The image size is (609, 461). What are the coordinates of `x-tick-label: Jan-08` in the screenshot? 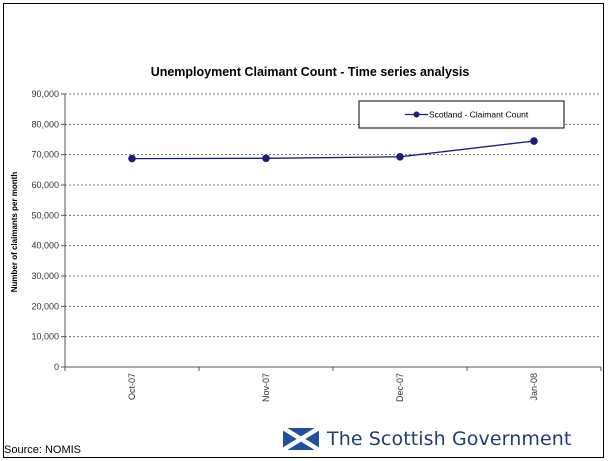 It's located at (534, 387).